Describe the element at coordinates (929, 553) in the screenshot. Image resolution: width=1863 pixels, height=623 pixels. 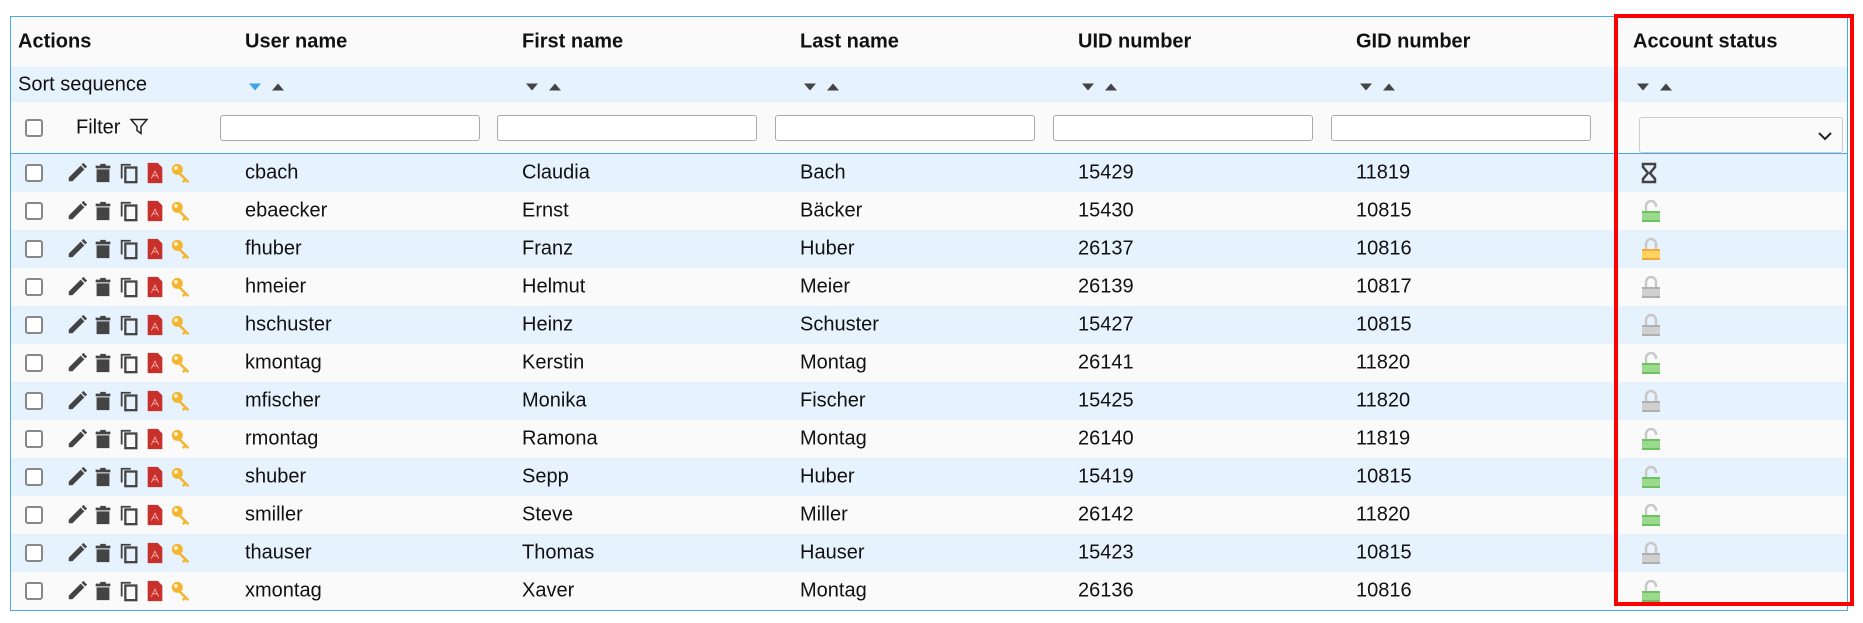
I see `table-row: thauser Thomas Hauser 15423 10815` at that location.